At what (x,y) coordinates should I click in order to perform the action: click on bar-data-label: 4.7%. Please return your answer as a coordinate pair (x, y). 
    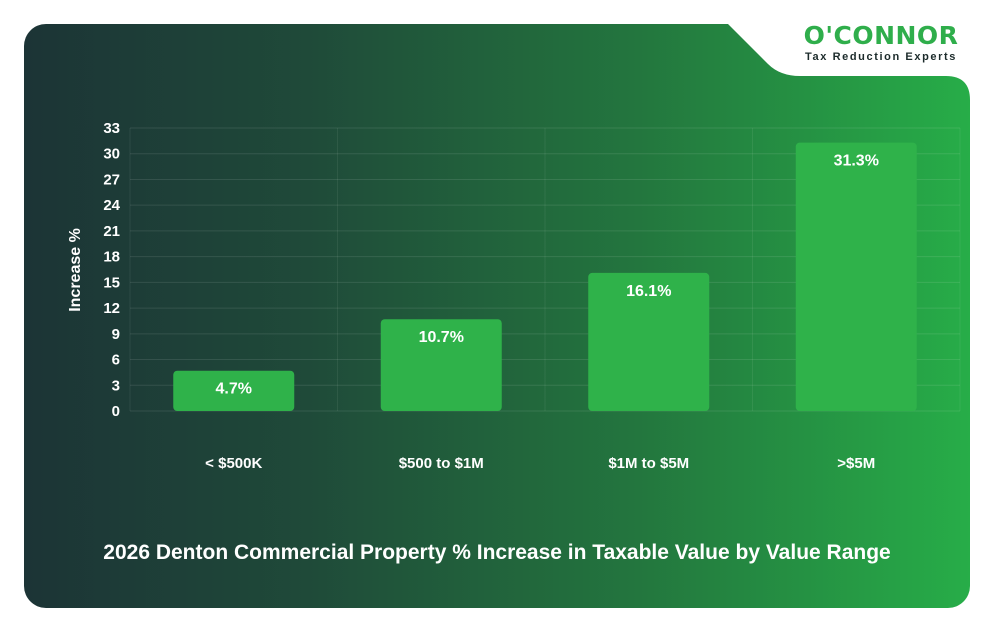
    Looking at the image, I should click on (234, 389).